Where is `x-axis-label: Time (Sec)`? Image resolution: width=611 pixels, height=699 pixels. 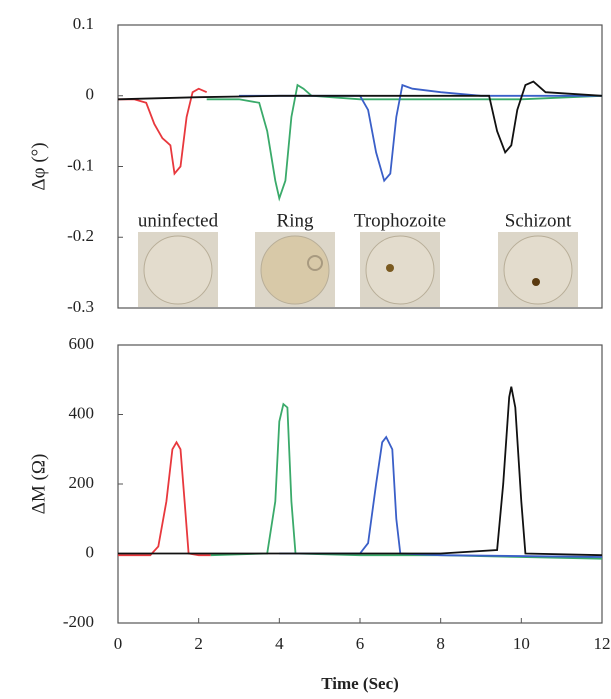
x-axis-label: Time (Sec) is located at coordinates (360, 683).